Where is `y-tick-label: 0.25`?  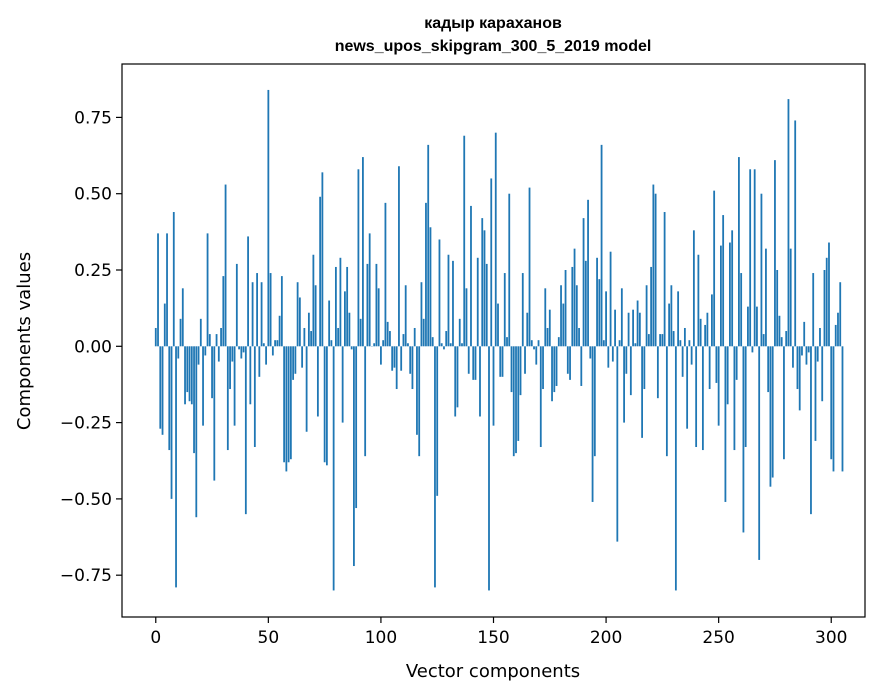 y-tick-label: 0.25 is located at coordinates (93, 271).